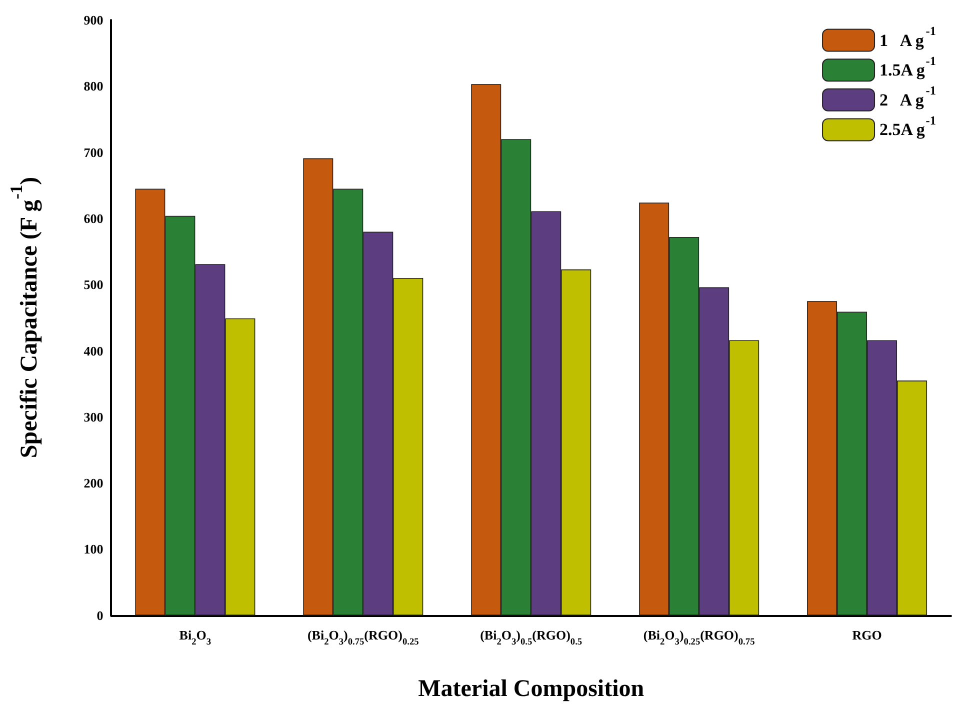 This screenshot has height=706, width=961. I want to click on y-tick-label: 700, so click(94, 152).